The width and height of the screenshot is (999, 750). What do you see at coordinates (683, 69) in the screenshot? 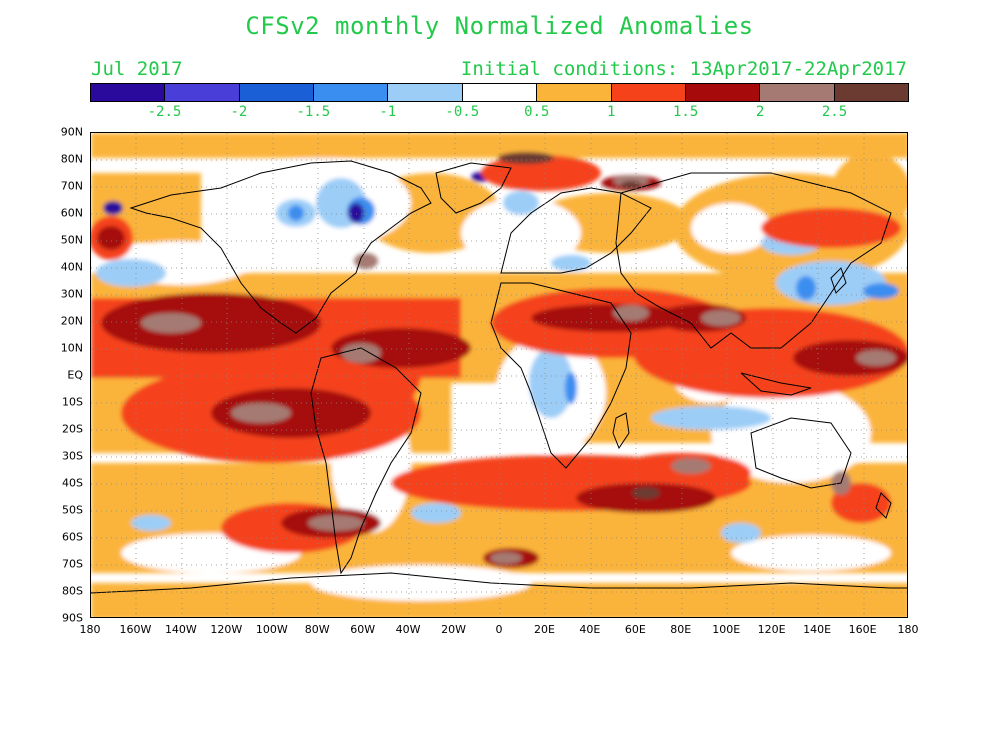
I see `initial-conditions: Initial conditions: 13Apr2017-22Apr2017` at bounding box center [683, 69].